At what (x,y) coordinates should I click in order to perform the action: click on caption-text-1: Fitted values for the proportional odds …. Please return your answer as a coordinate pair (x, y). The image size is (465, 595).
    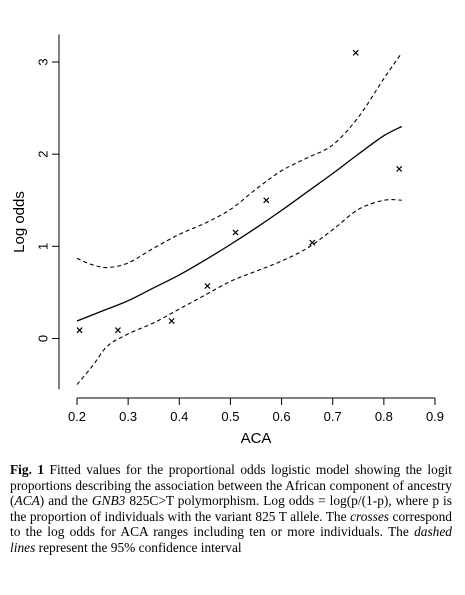
    Looking at the image, I should click on (231, 485).